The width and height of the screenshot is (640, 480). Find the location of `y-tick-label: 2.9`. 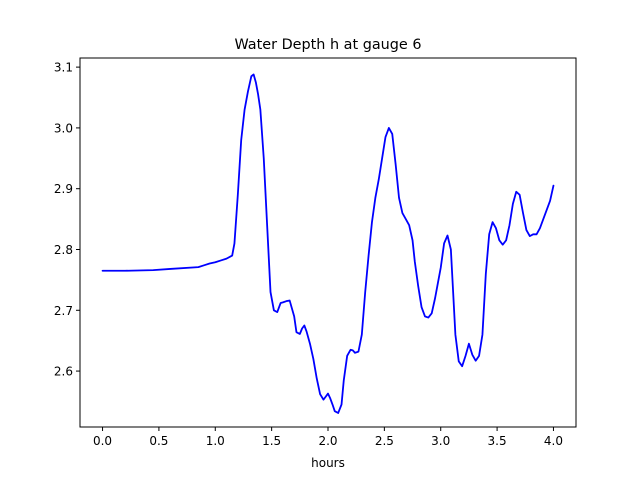

y-tick-label: 2.9 is located at coordinates (63, 189).